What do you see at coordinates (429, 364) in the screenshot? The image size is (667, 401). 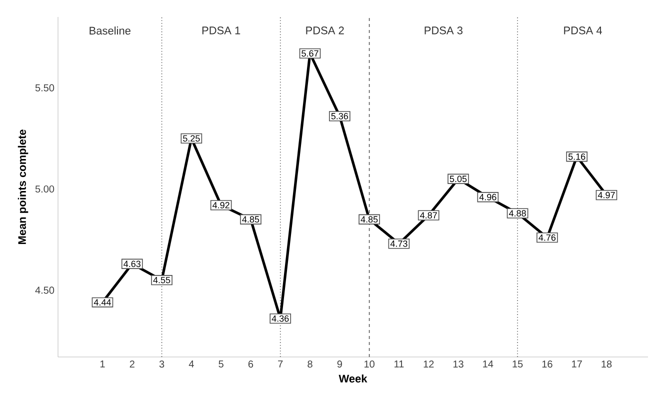 I see `x-tick-label: 12` at bounding box center [429, 364].